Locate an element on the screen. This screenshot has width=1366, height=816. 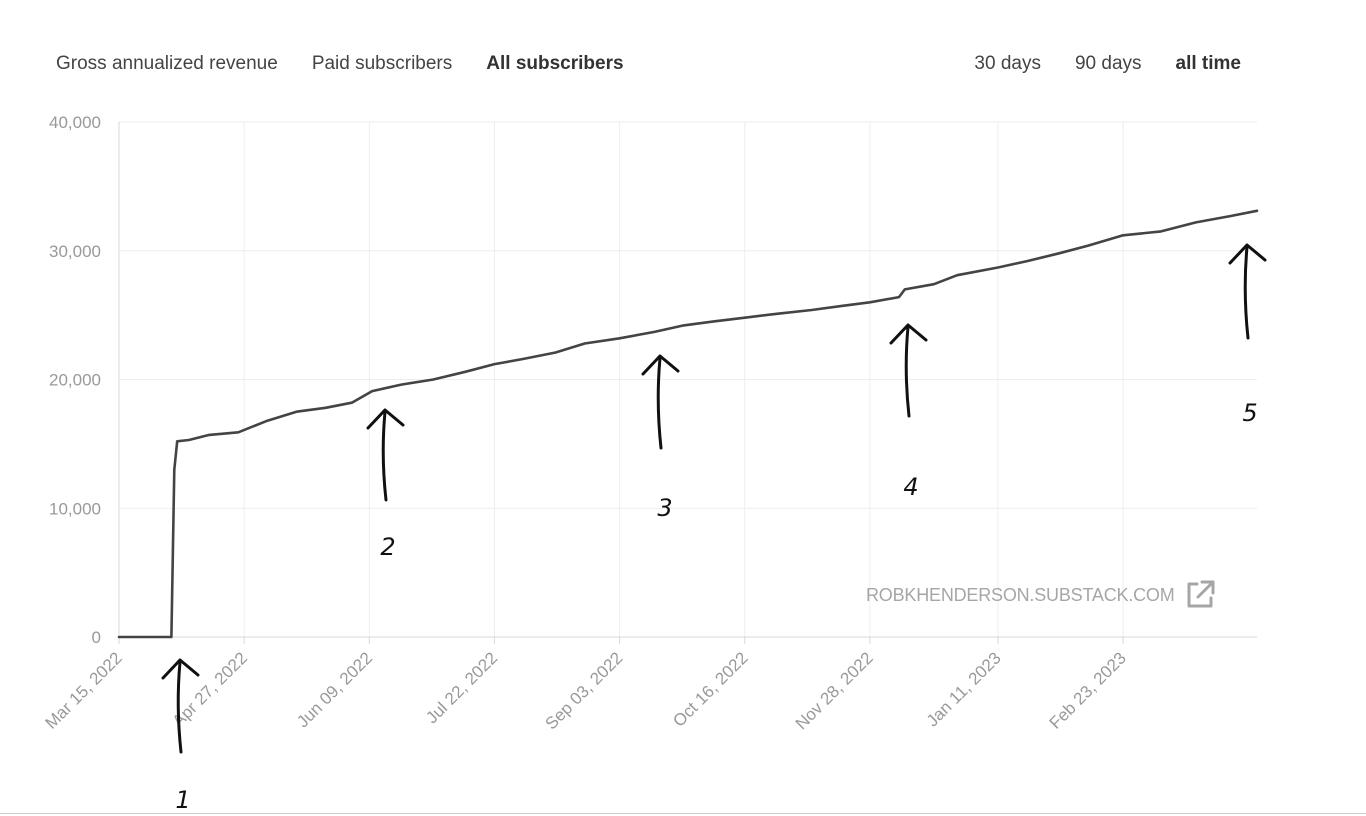
y-tick-label: 10,000 is located at coordinates (75, 508).